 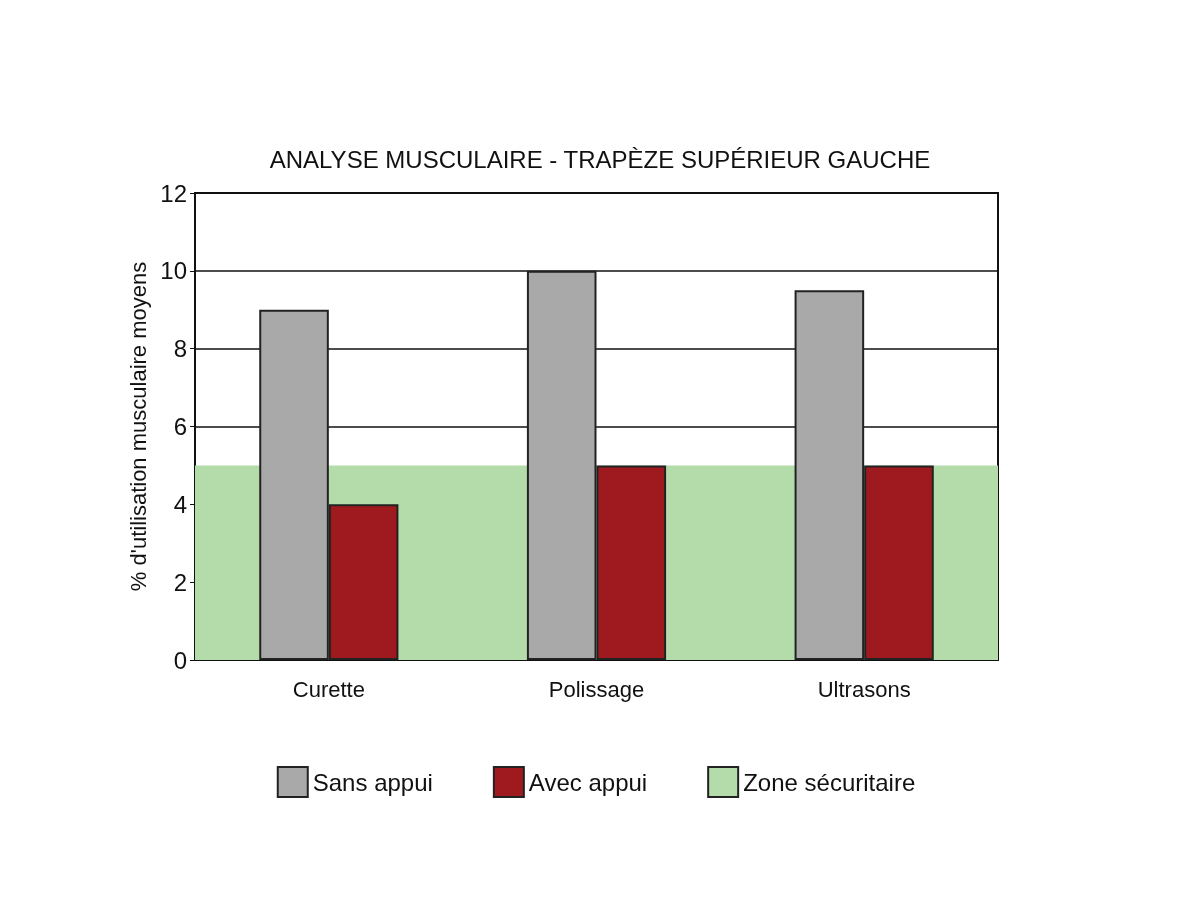 I want to click on y-tick-label: 0, so click(x=180, y=660).